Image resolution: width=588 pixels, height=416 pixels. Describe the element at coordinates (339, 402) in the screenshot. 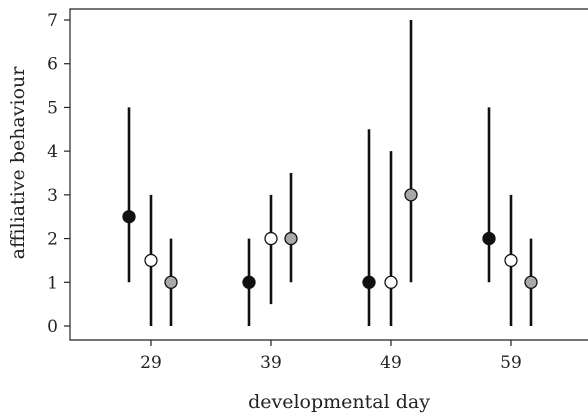

I see `x-axis-label: developmental day` at that location.